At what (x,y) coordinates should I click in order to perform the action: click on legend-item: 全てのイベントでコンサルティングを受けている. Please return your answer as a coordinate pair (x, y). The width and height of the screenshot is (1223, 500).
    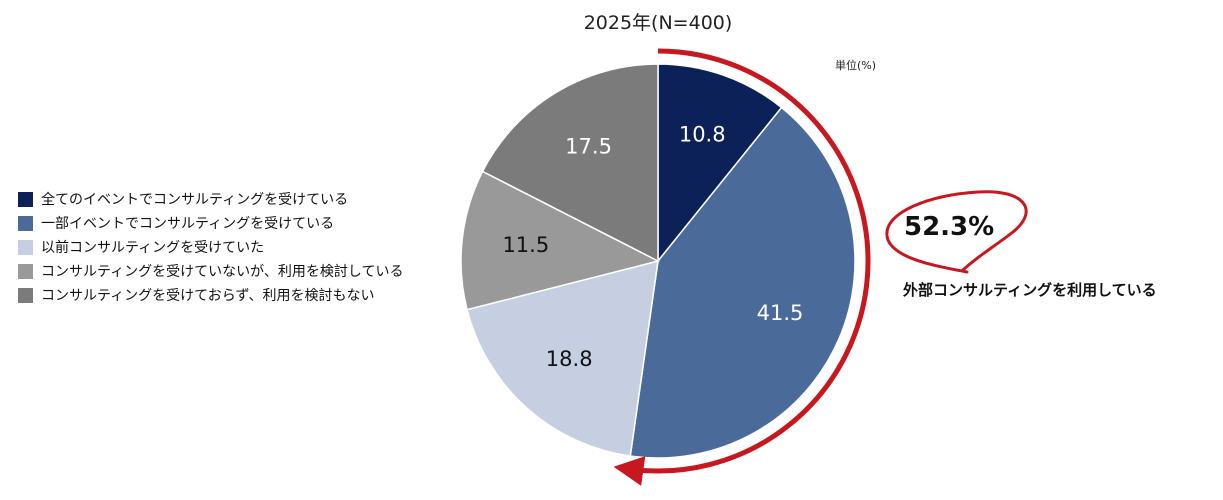
    Looking at the image, I should click on (210, 199).